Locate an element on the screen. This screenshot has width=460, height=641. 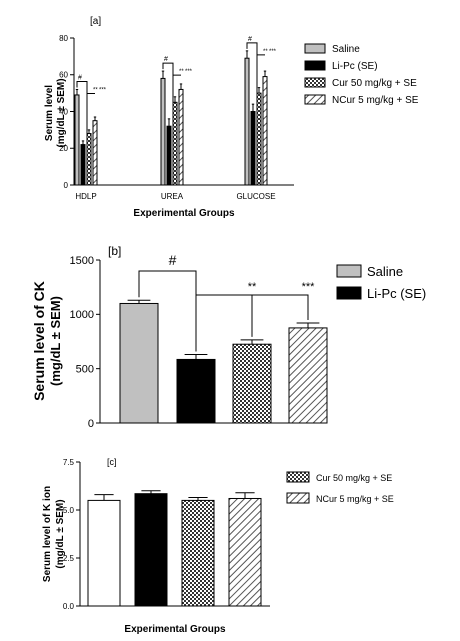
panel-a-hash-mark-1: # is located at coordinates (166, 59).